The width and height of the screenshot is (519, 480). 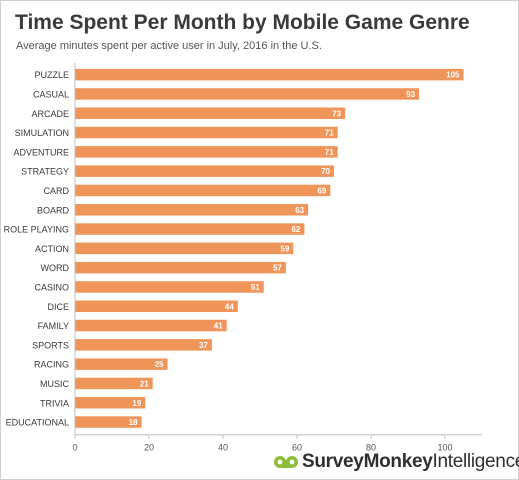 I want to click on data-label: 44, so click(x=229, y=306).